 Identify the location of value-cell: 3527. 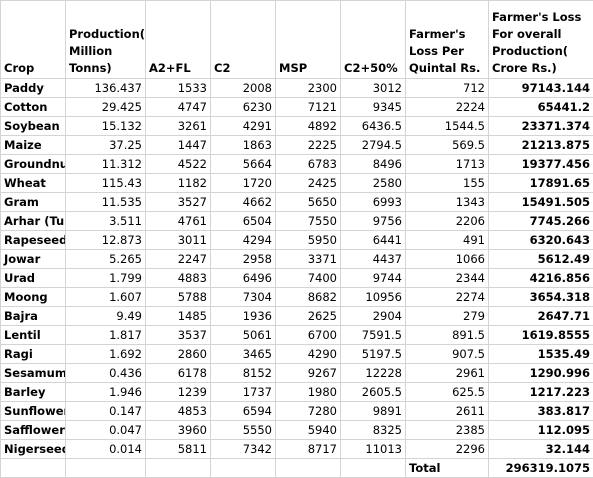
(178, 202).